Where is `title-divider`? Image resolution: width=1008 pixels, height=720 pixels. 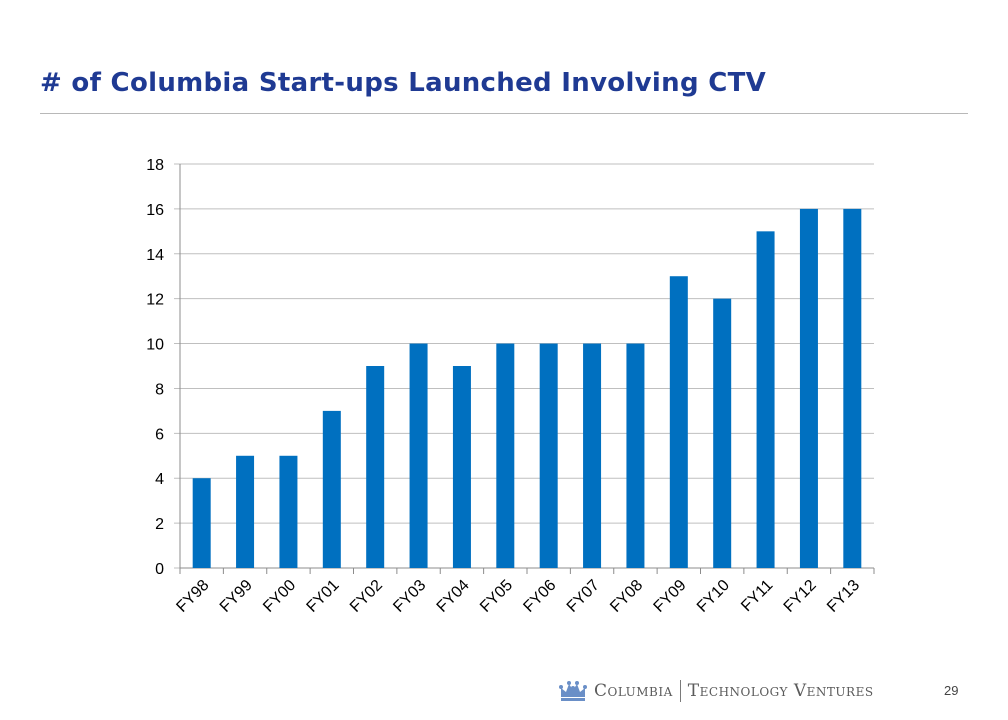
title-divider is located at coordinates (504, 113).